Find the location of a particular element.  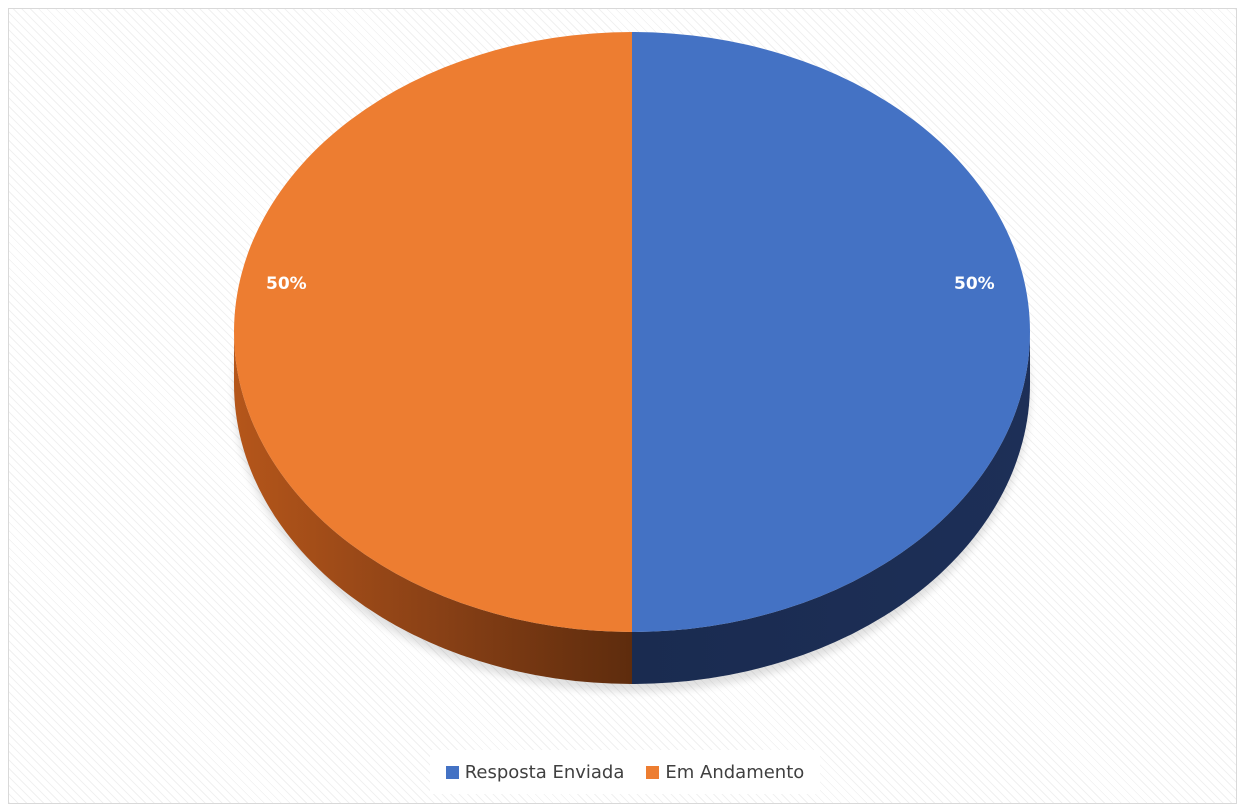

legend-label-resposta-enviada: Resposta Enviada is located at coordinates (544, 772).